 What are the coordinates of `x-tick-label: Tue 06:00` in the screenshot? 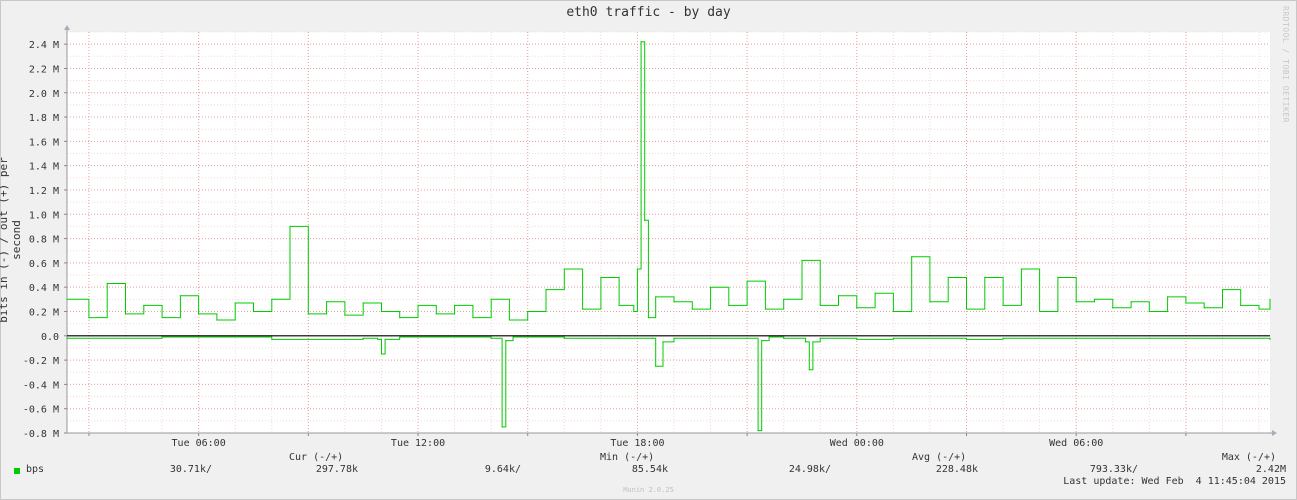 It's located at (199, 443).